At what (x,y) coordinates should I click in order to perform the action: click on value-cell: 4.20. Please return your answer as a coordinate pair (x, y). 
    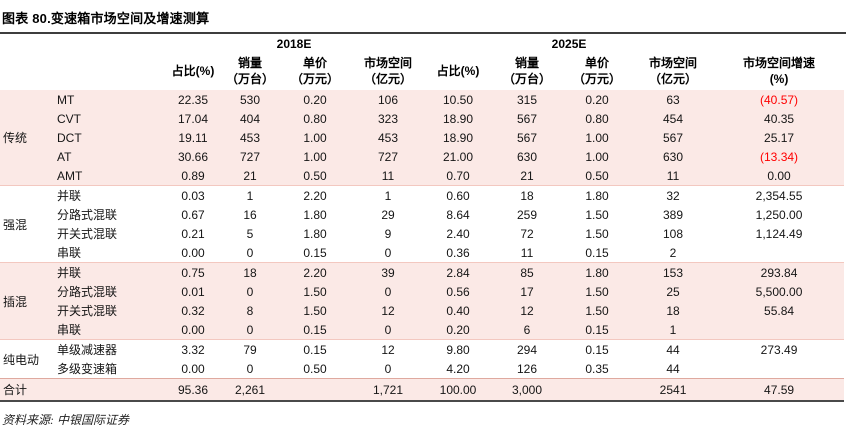
    Looking at the image, I should click on (458, 368).